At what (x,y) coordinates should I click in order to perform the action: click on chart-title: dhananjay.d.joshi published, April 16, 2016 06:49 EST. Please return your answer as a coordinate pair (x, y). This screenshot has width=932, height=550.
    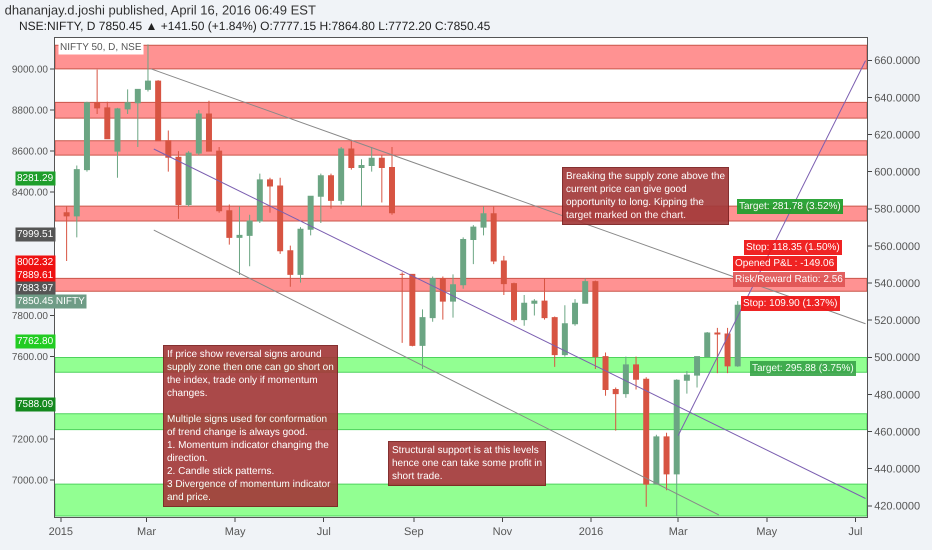
    Looking at the image, I should click on (160, 10).